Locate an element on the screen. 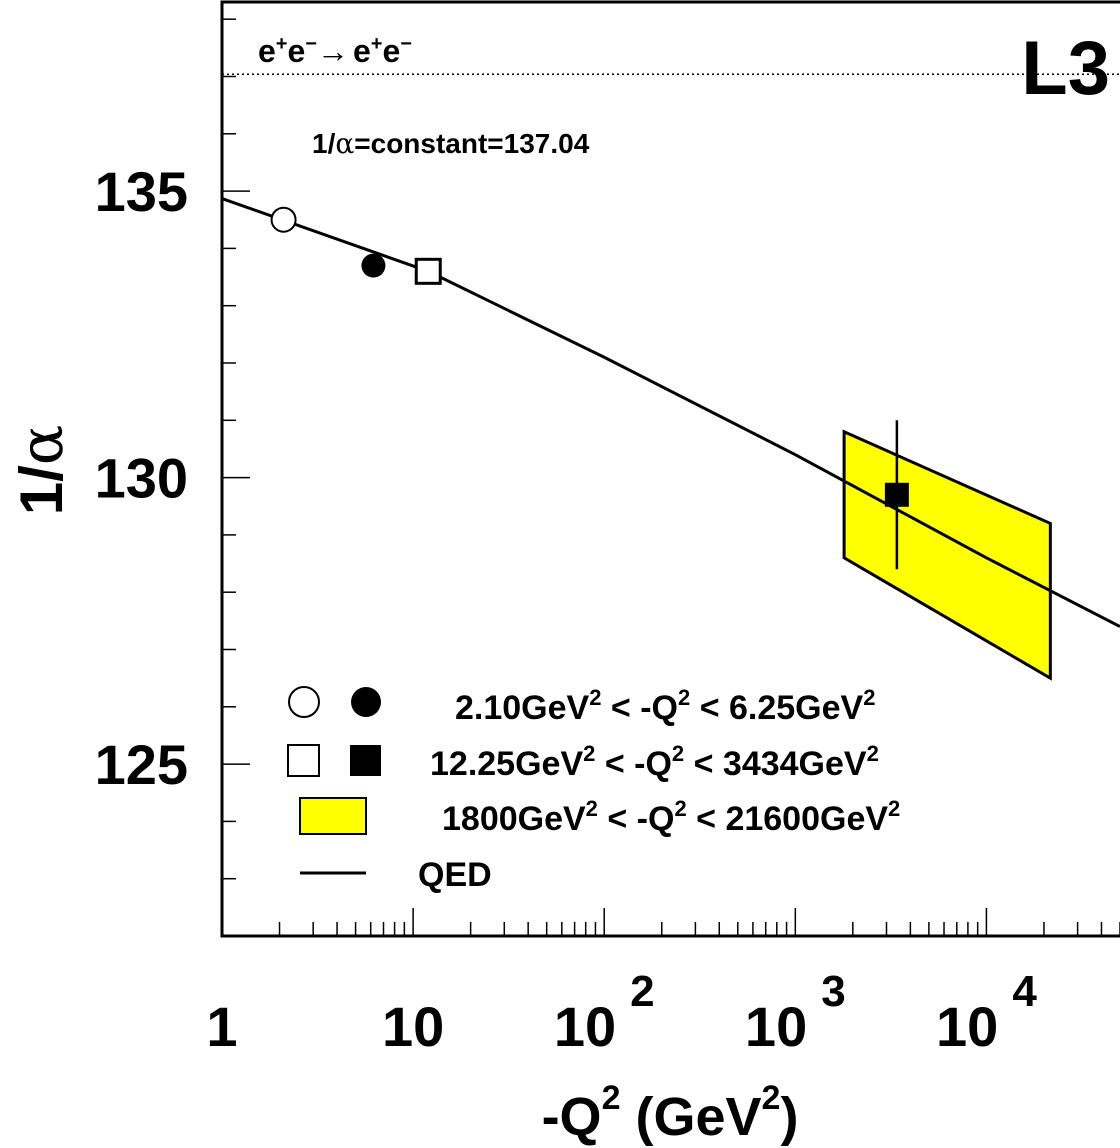 The width and height of the screenshot is (1120, 1148). y-tick-label: 125 is located at coordinates (141, 764).